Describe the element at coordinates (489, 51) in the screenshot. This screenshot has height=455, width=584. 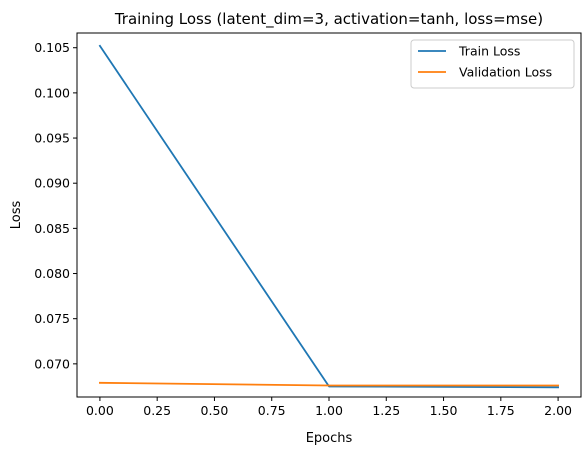
I see `legend-label-train-loss: Train Loss` at that location.